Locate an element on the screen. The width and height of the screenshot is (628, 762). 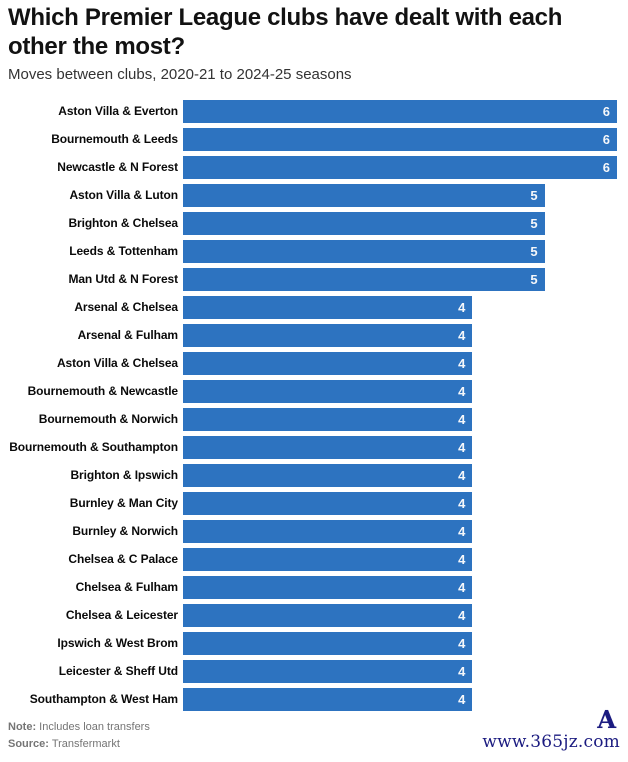
bar-category-label: Burnley & Man City is located at coordinates (123, 503).